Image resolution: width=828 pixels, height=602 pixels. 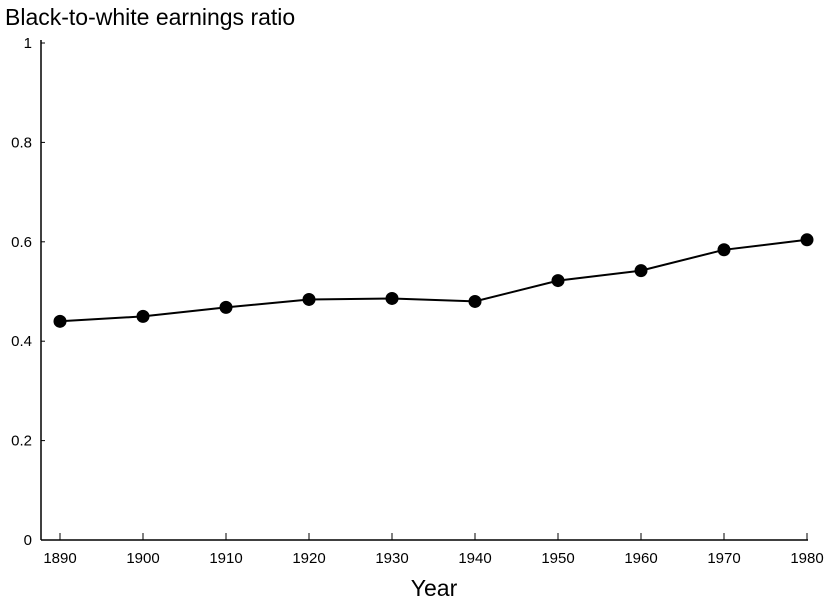 What do you see at coordinates (21, 441) in the screenshot?
I see `y-tick-label: 0.2` at bounding box center [21, 441].